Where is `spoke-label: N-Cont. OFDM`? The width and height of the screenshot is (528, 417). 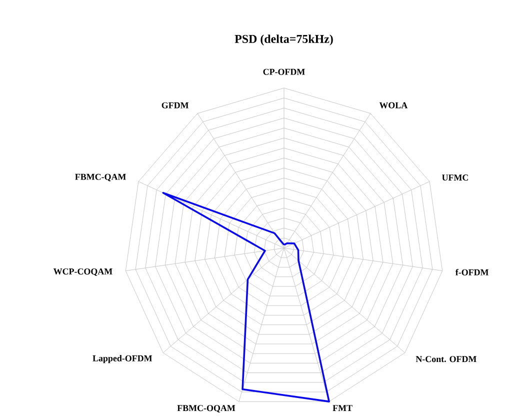 spoke-label: N-Cont. OFDM is located at coordinates (446, 359).